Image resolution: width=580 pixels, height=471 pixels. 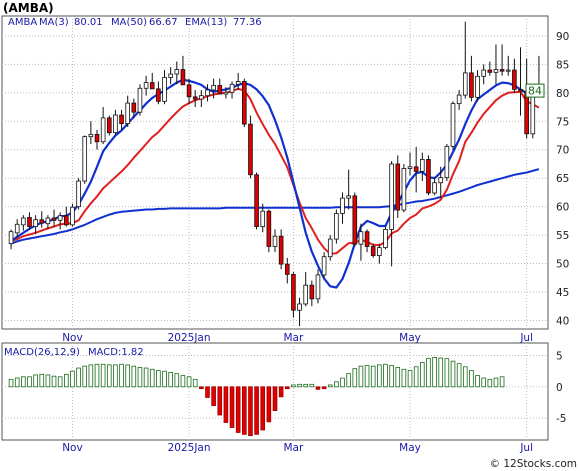 I want to click on price-x-tick: Mar, so click(x=294, y=338).